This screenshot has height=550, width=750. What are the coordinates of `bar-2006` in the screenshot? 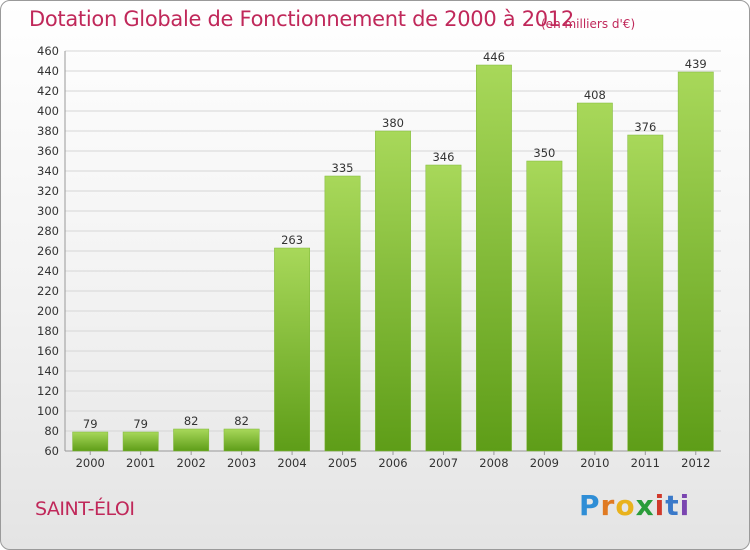 It's located at (393, 291).